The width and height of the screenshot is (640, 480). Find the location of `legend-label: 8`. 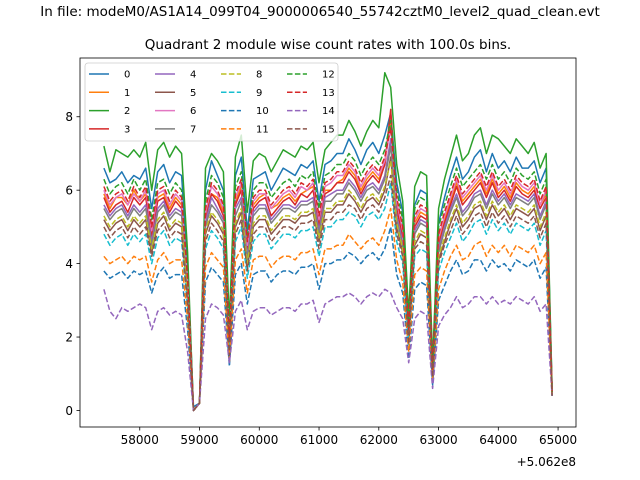

legend-label: 8 is located at coordinates (259, 75).